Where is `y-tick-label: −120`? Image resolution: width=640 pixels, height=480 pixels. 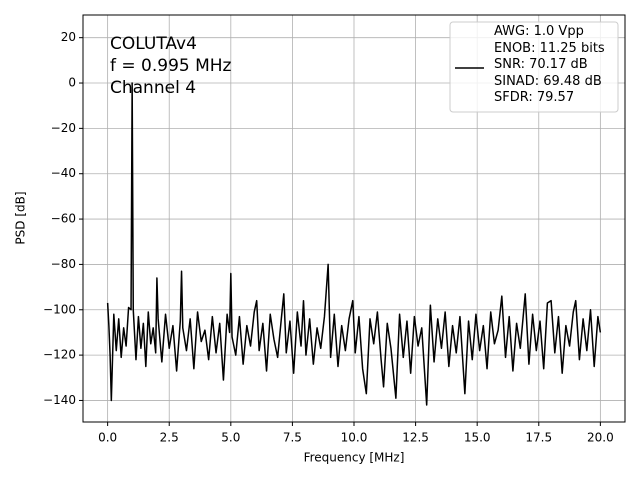 y-tick-label: −120 is located at coordinates (59, 355).